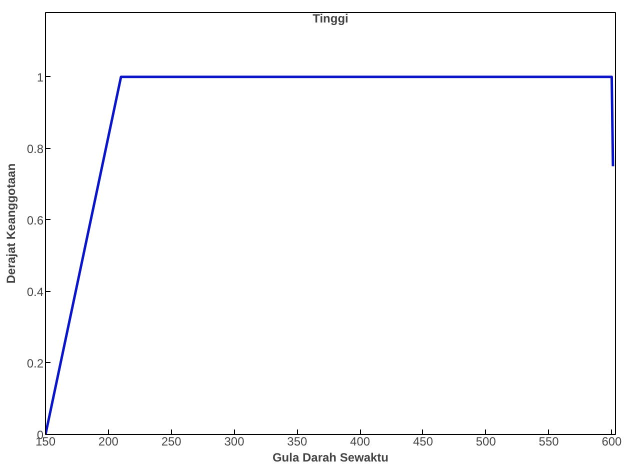 This screenshot has width=629, height=467. Describe the element at coordinates (486, 441) in the screenshot. I see `x-tick-label: 500` at that location.